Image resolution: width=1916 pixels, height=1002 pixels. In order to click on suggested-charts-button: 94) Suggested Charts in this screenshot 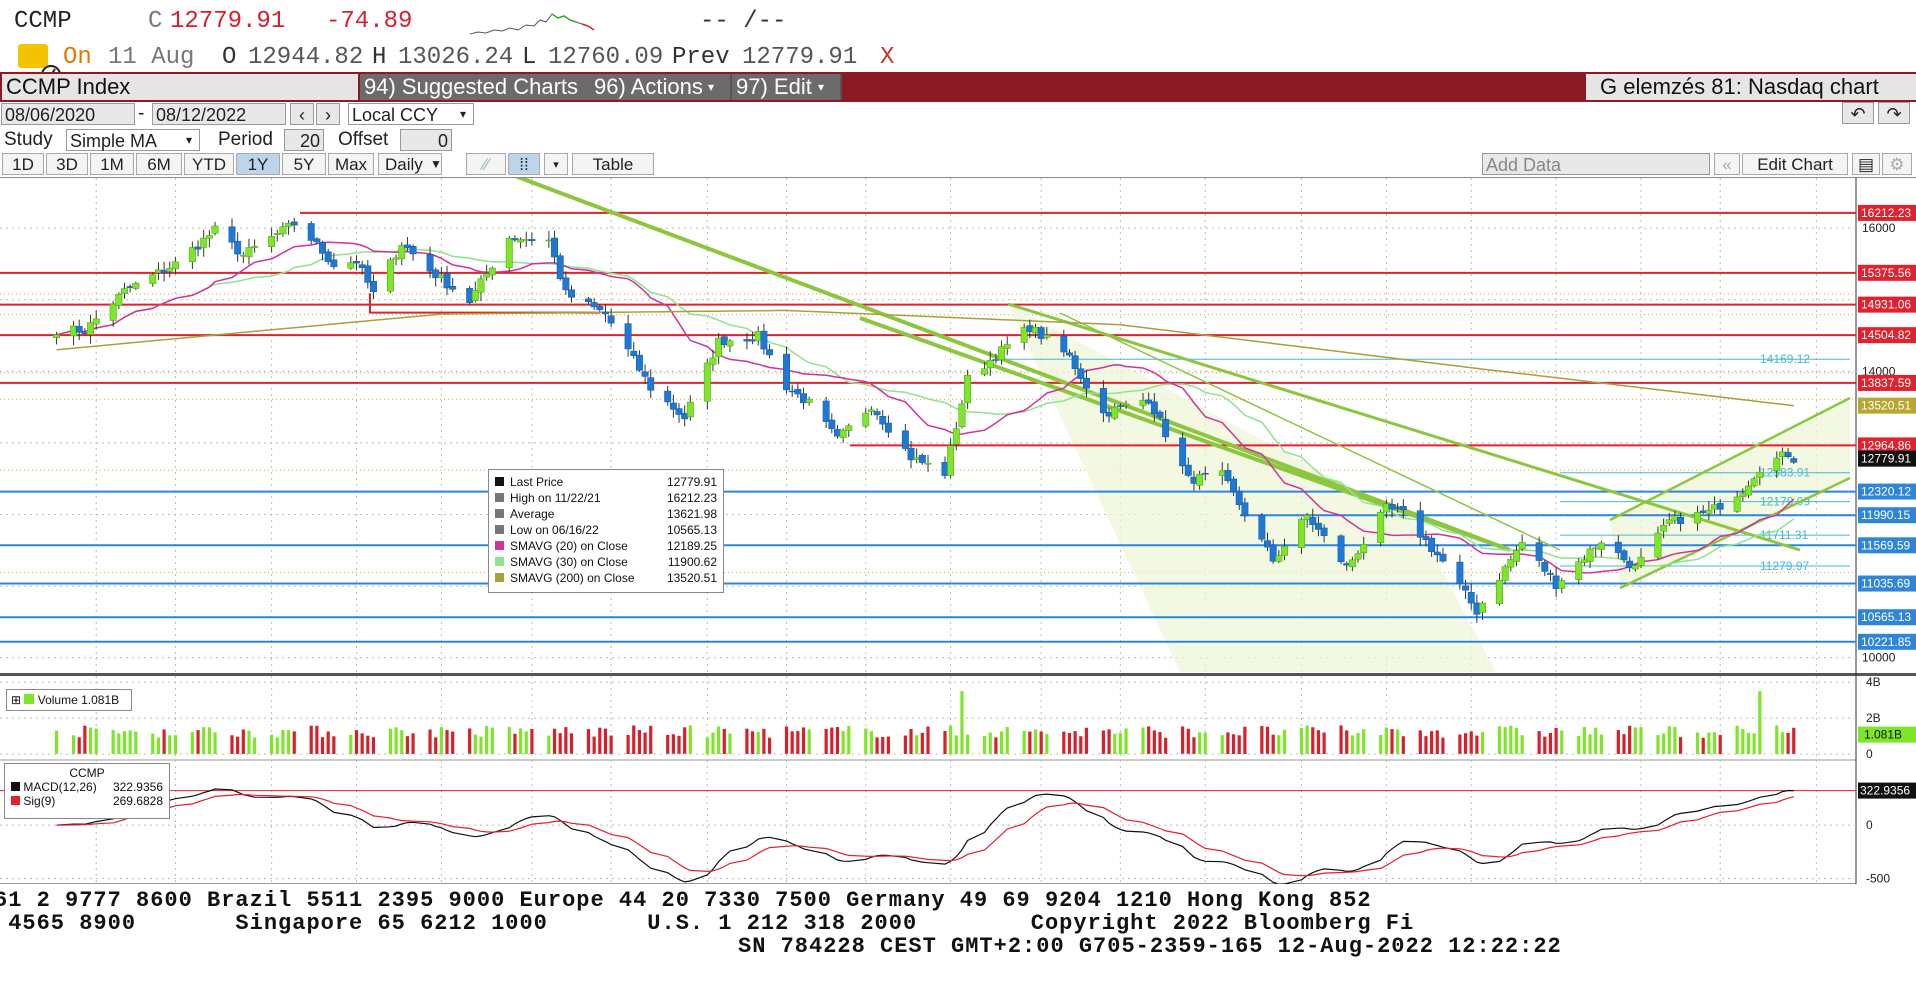, I will do `click(476, 87)`.